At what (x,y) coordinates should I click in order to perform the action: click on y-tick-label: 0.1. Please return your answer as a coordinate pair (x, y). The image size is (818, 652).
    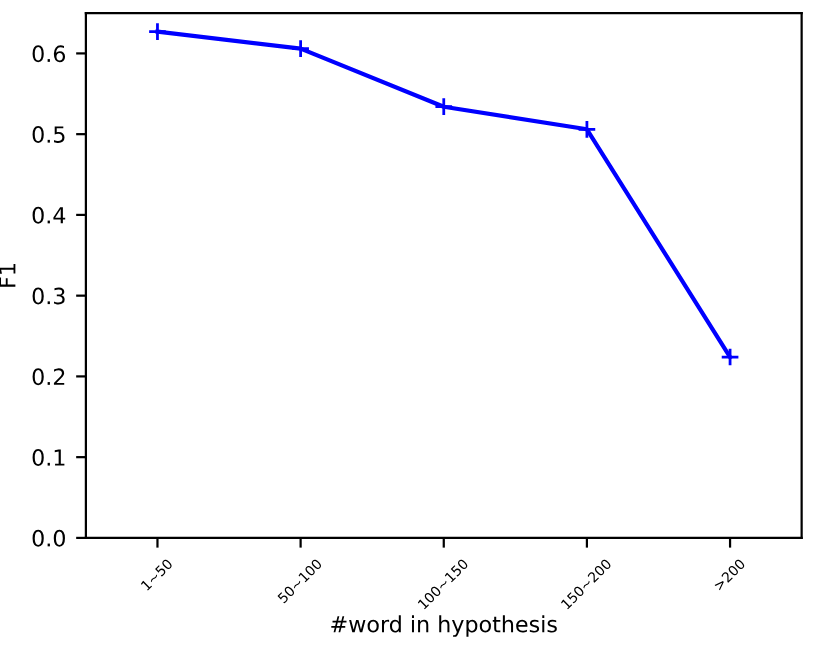
    Looking at the image, I should click on (48, 457).